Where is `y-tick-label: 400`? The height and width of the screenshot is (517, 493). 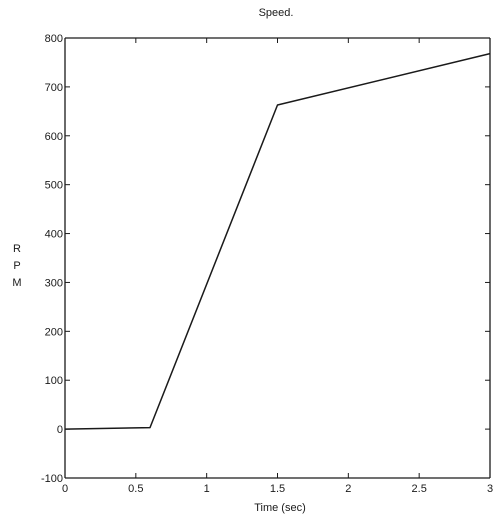
y-tick-label: 400 is located at coordinates (54, 235).